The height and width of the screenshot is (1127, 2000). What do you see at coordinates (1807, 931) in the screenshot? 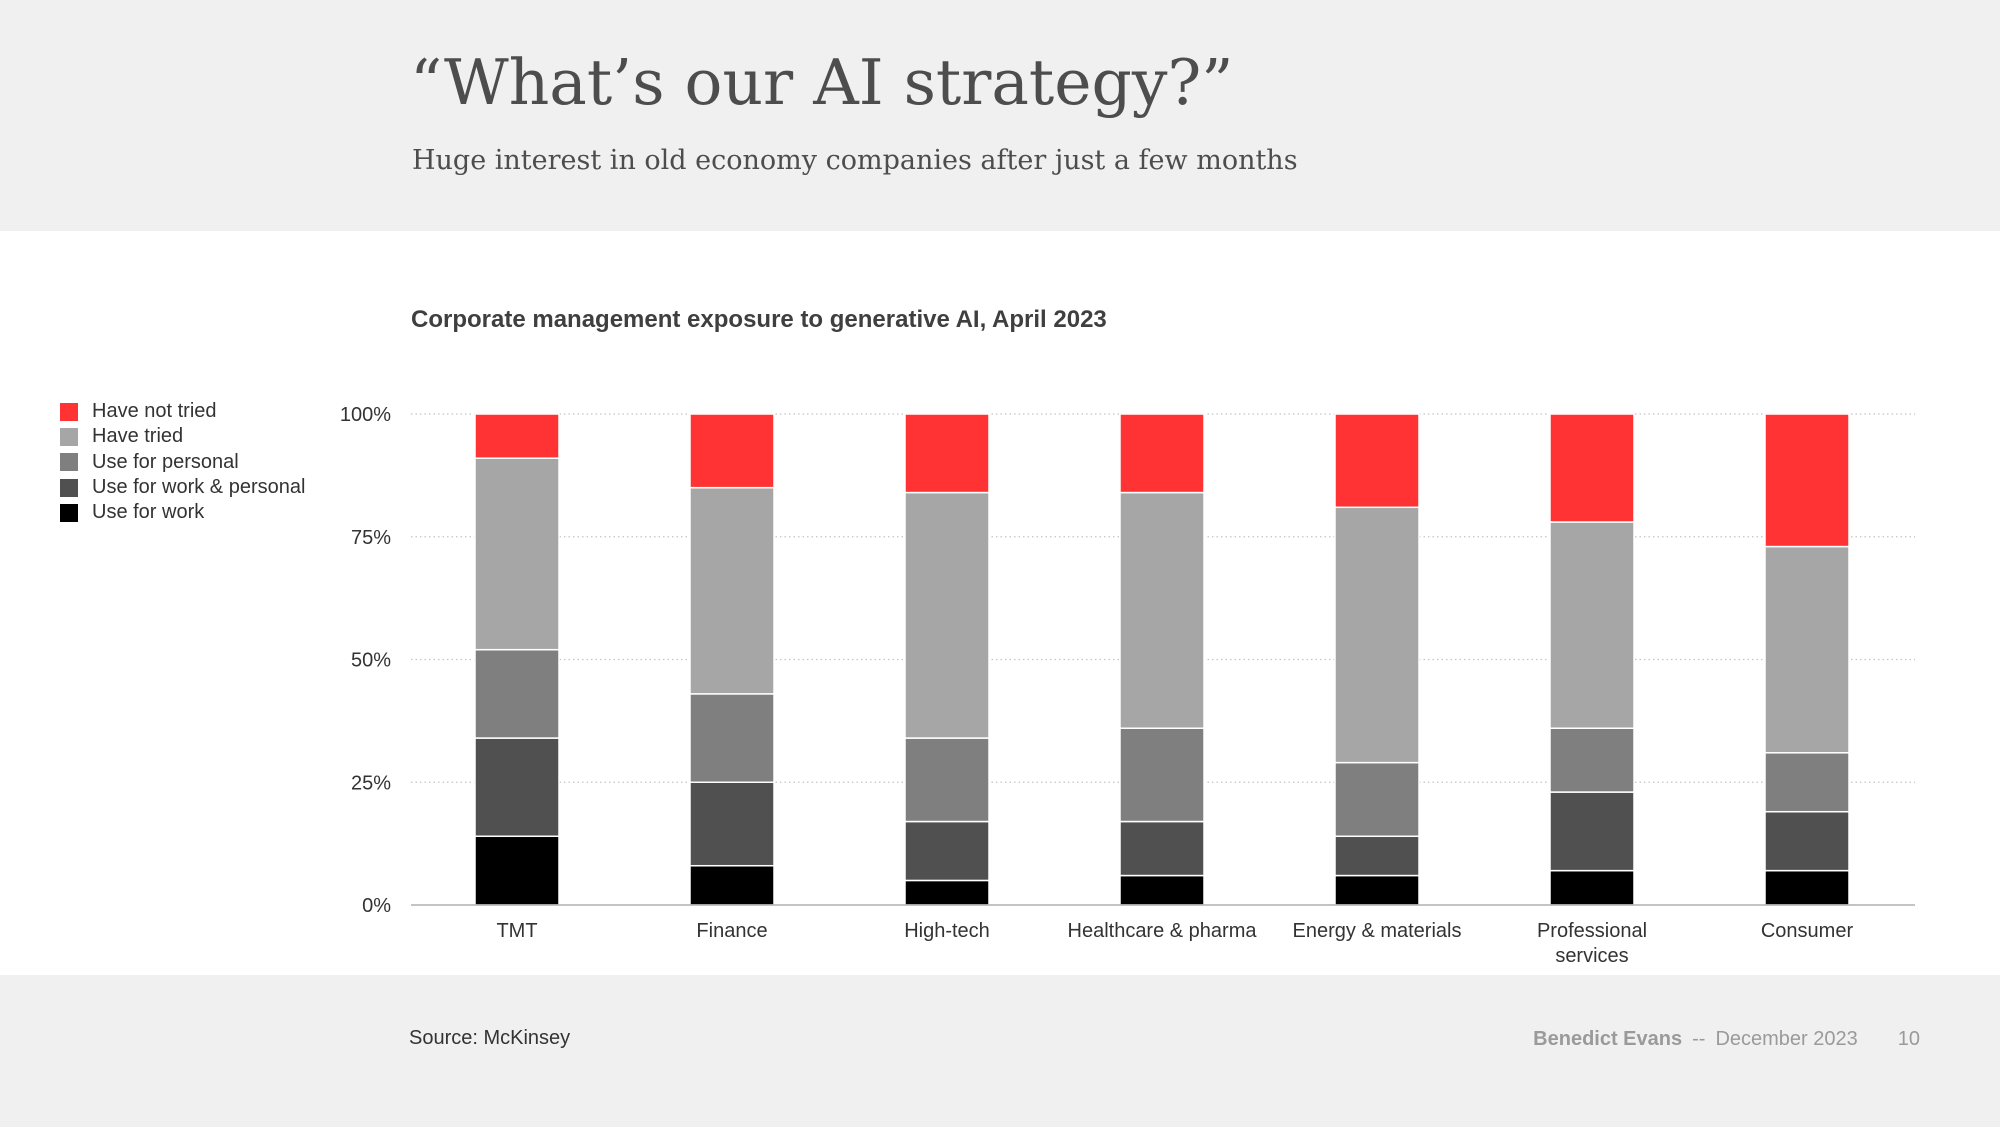
I see `x-tick-label: Consumer` at bounding box center [1807, 931].